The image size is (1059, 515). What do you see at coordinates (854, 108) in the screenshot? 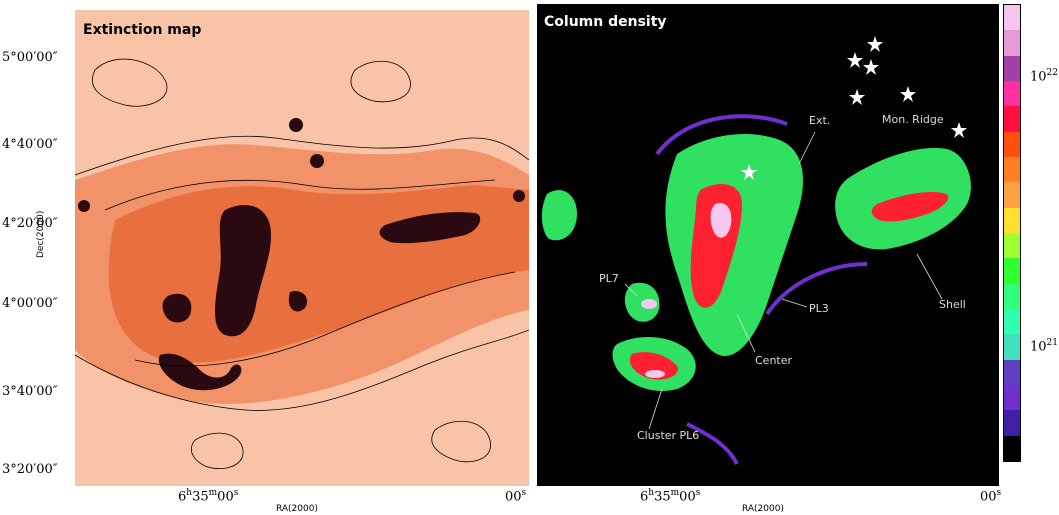
I see `star-markers` at bounding box center [854, 108].